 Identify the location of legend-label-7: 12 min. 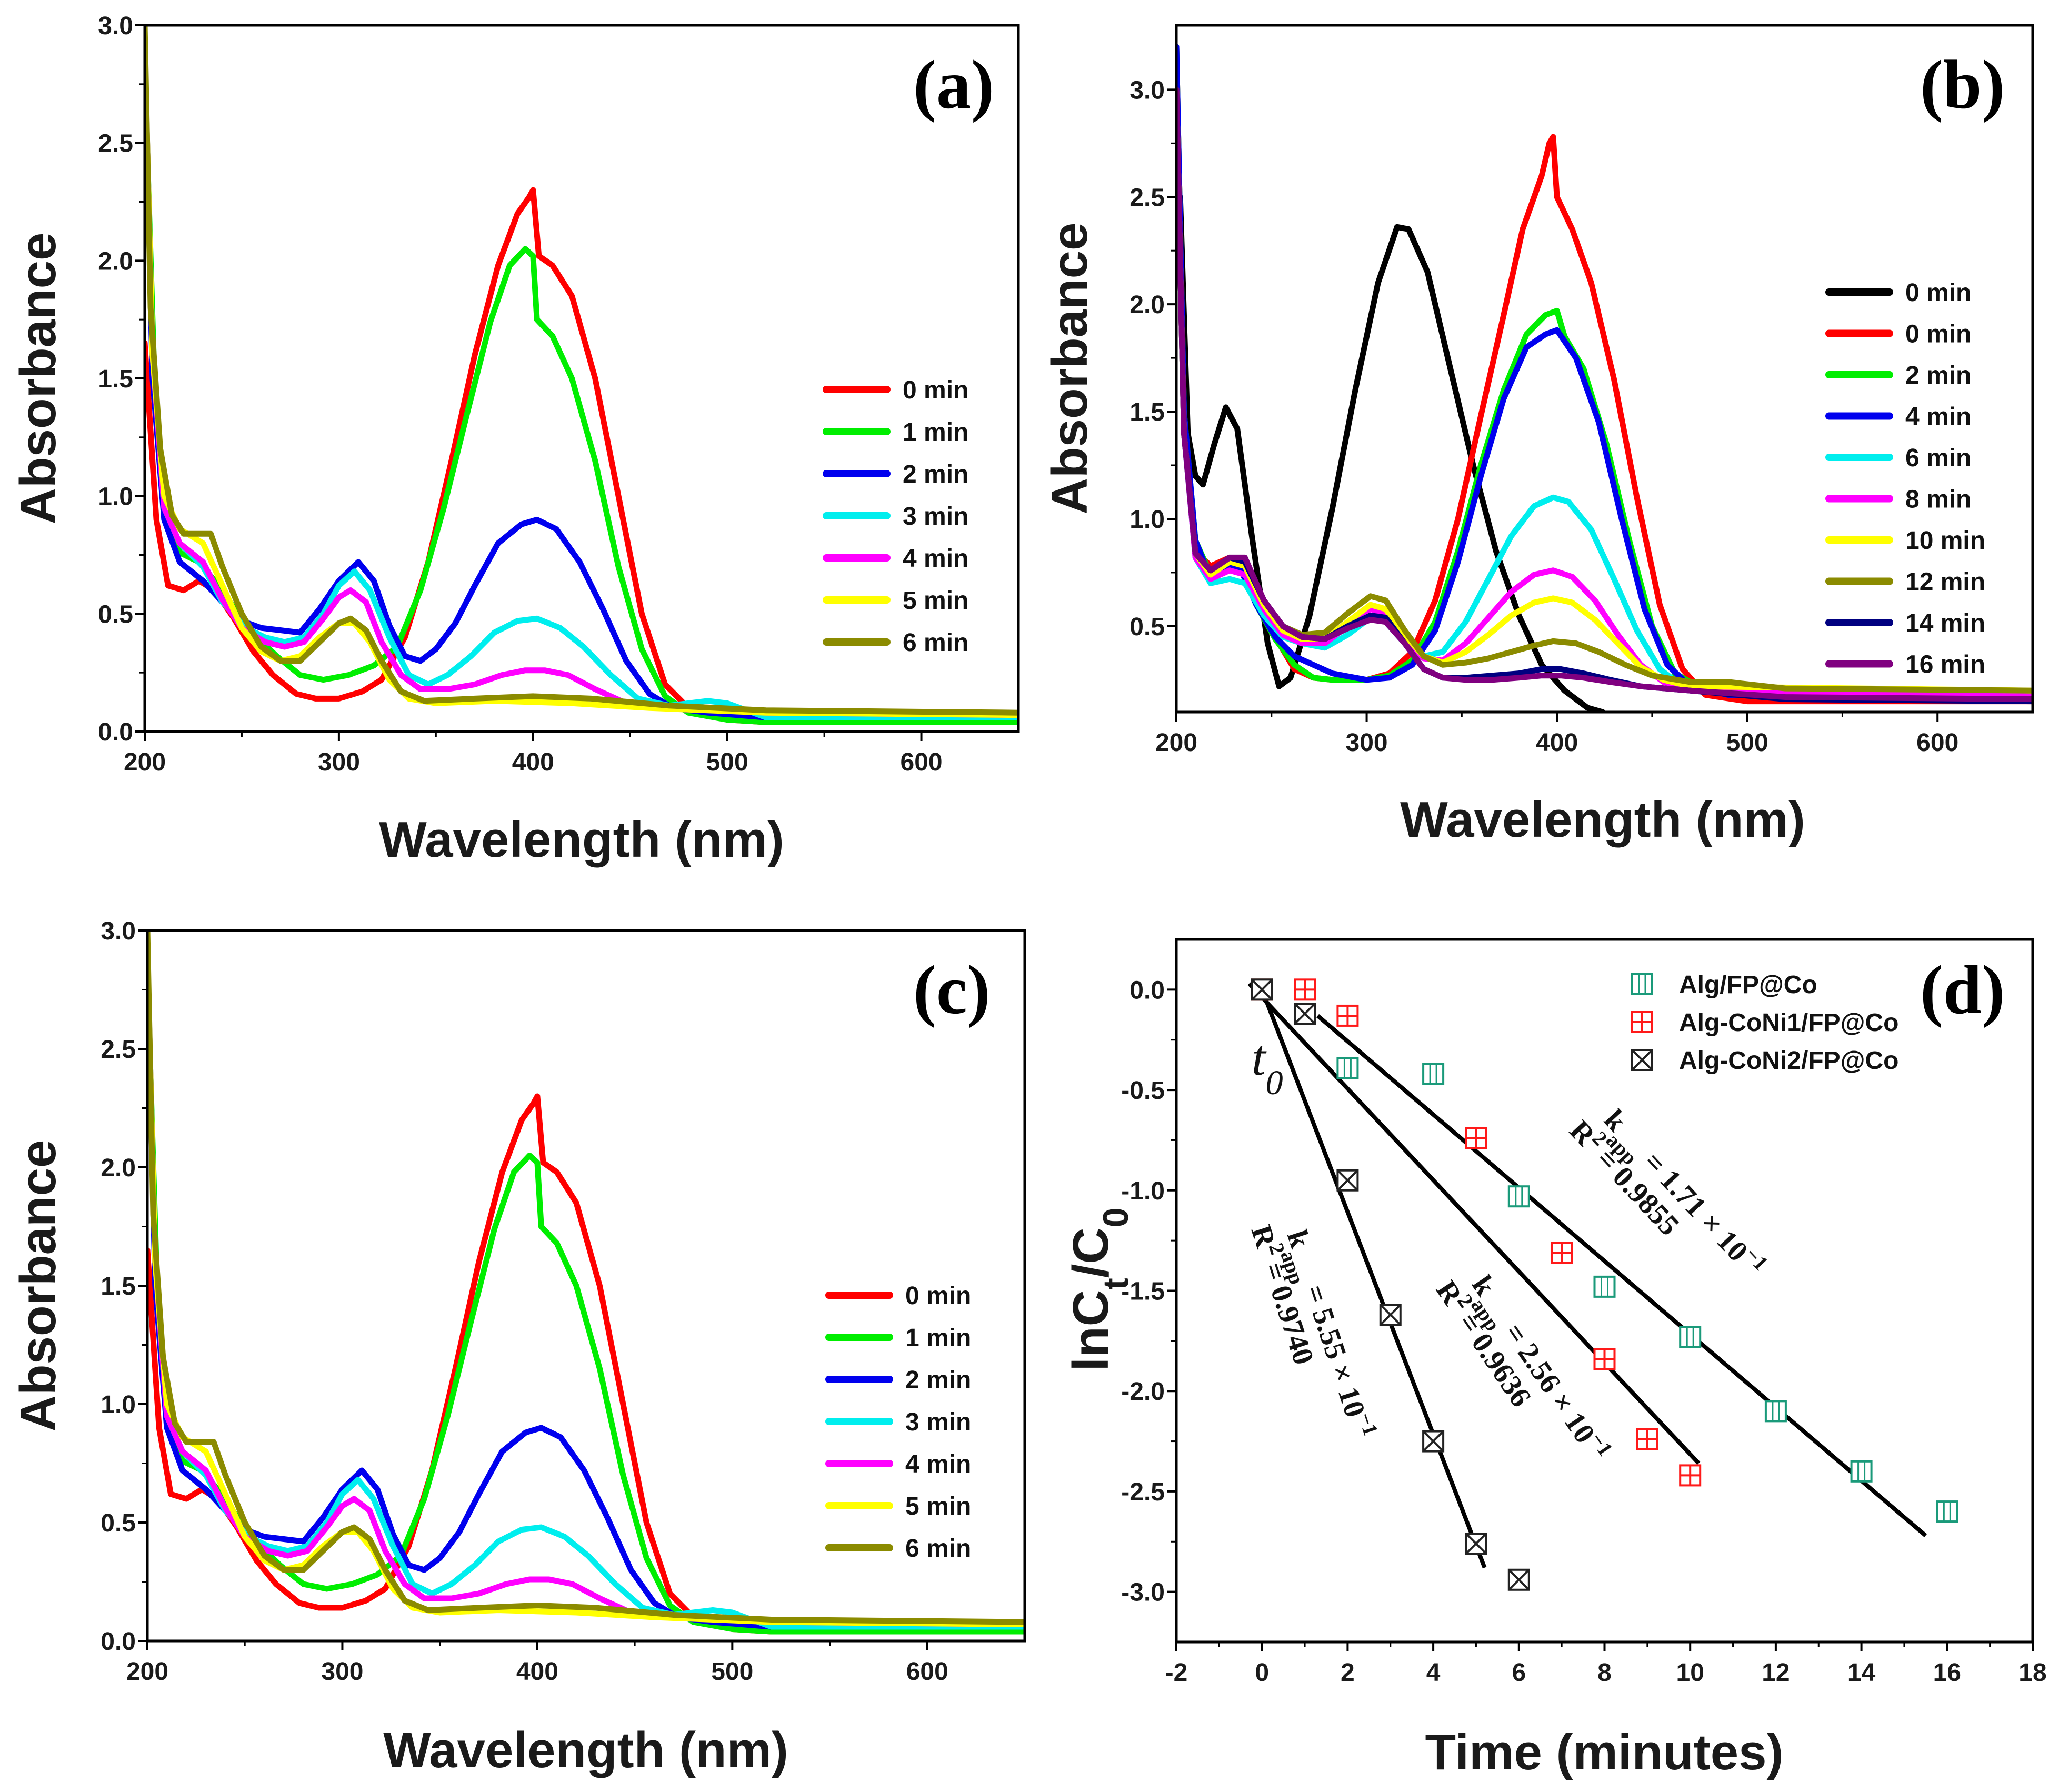
(1945, 582).